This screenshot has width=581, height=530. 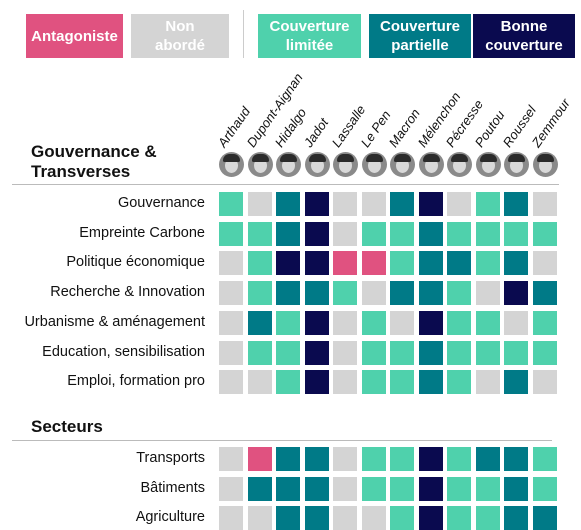 What do you see at coordinates (67, 426) in the screenshot?
I see `section-title: Secteurs` at bounding box center [67, 426].